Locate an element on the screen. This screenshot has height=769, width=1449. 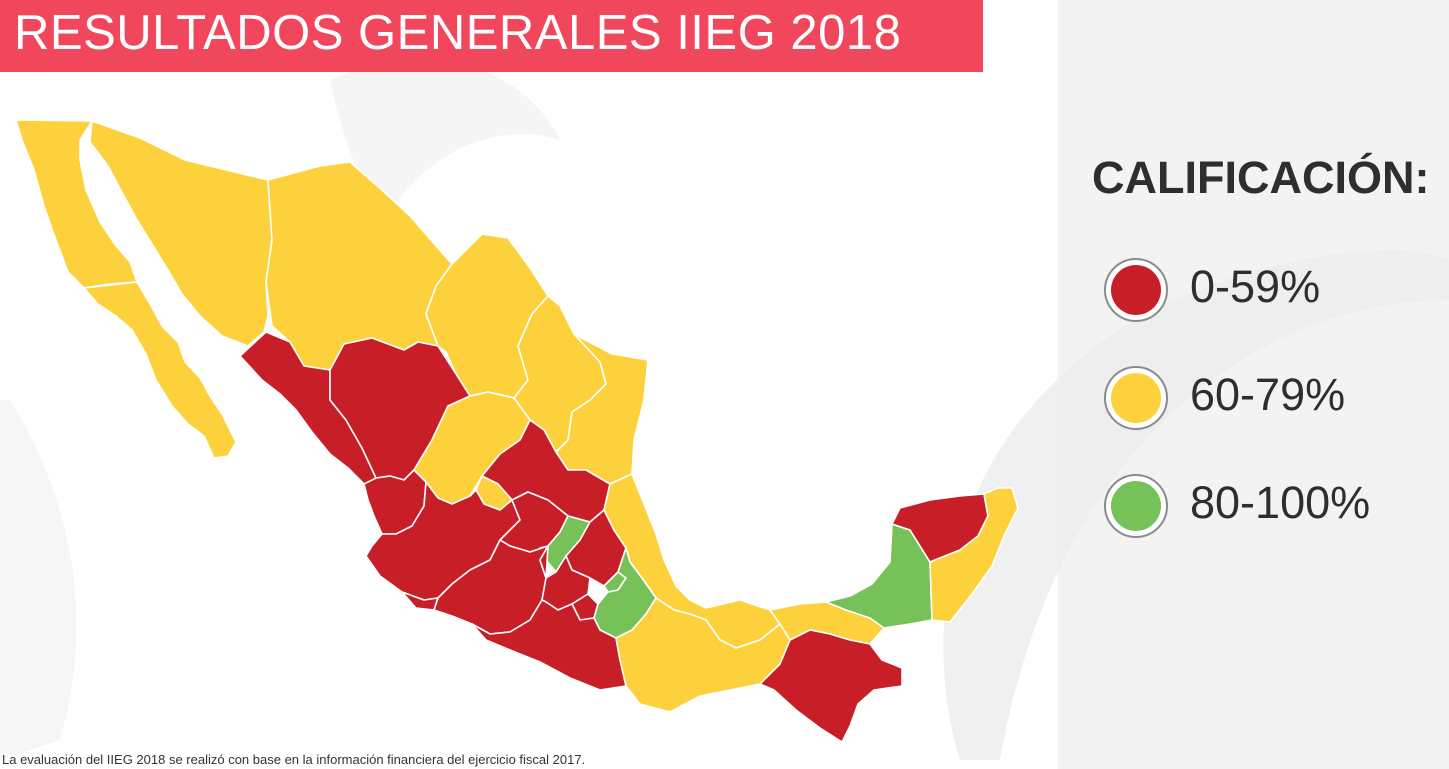
title-banner: RESULTADOS GENERALES IIEG 2018 is located at coordinates (491, 36).